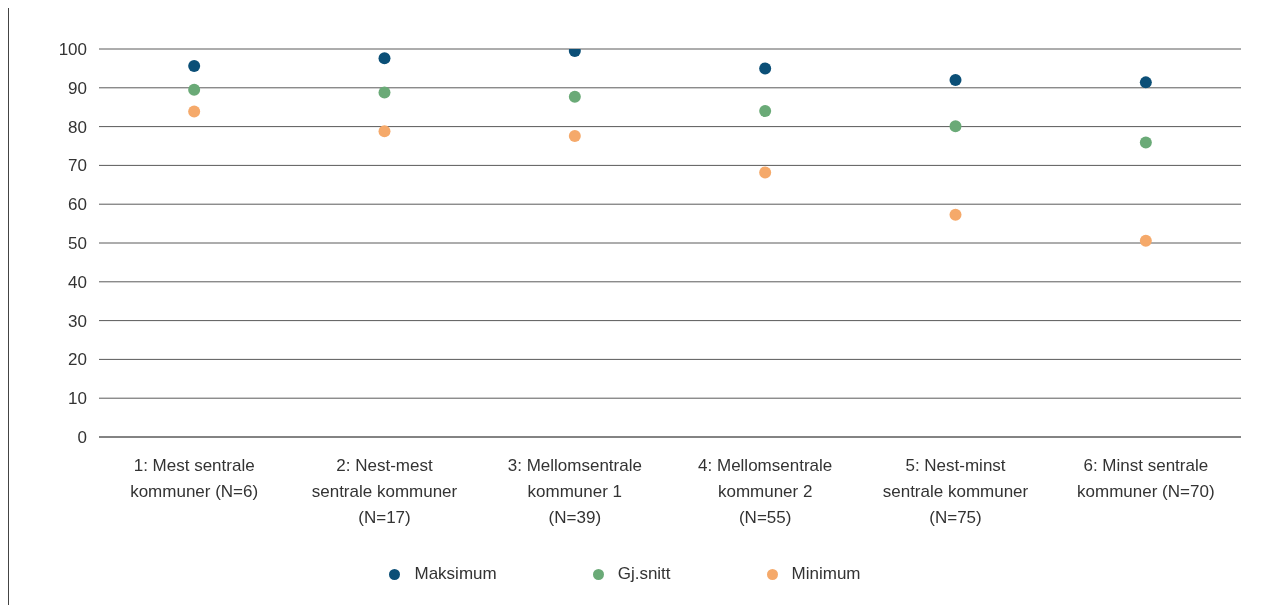 This screenshot has width=1274, height=605. I want to click on x-tick-label: 6: Minst sentrale kommuner (N=70), so click(1146, 478).